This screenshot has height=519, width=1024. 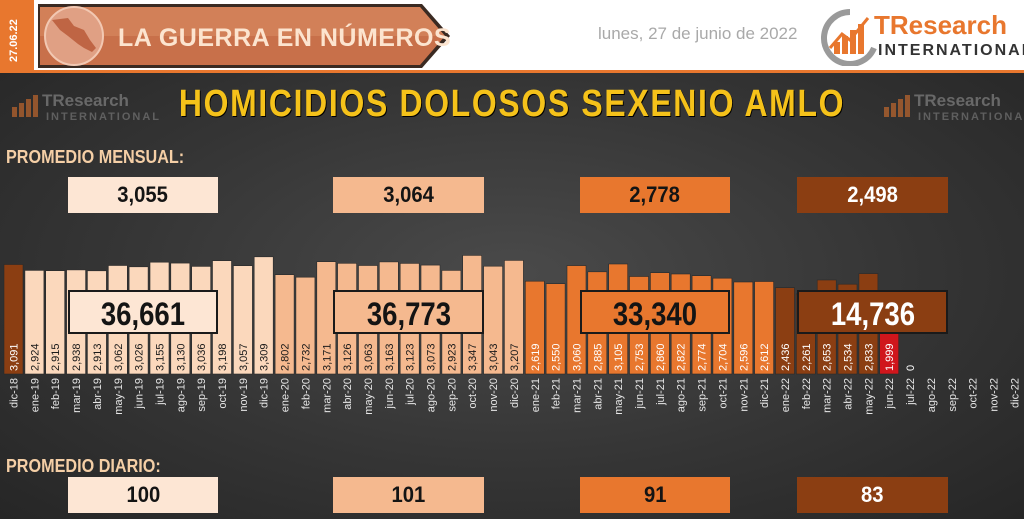 I want to click on monthly-average-value: 2,498, so click(x=872, y=194).